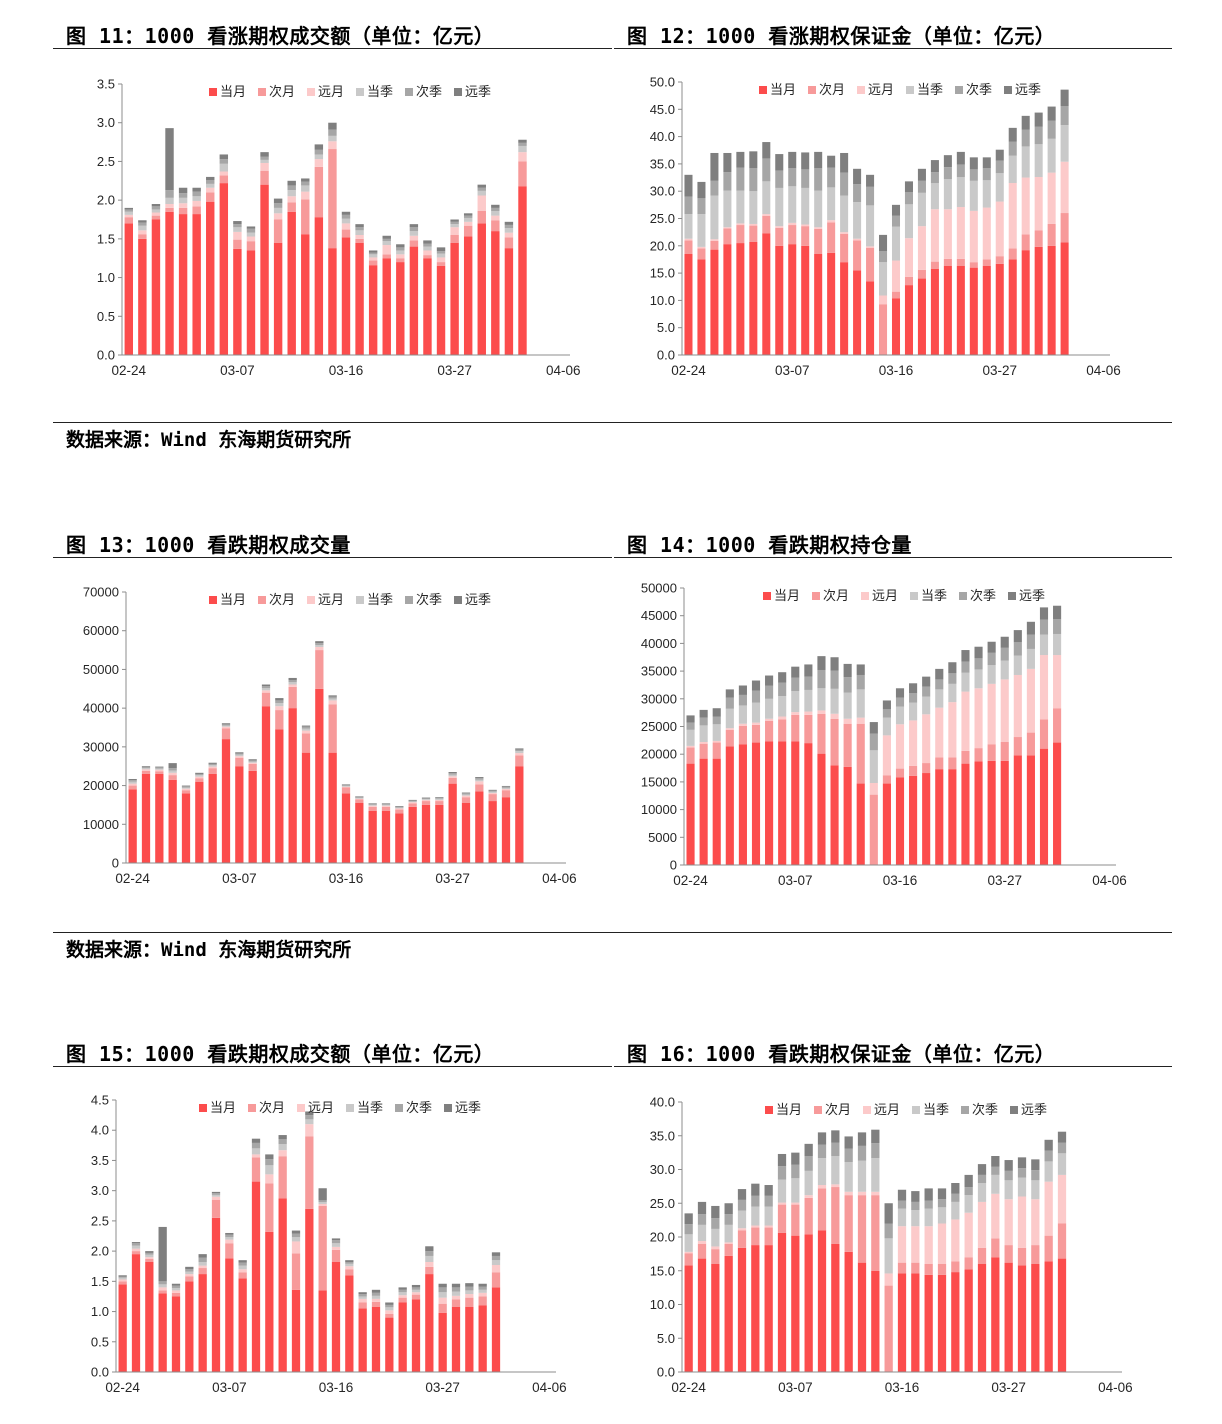 This screenshot has height=1424, width=1222. I want to click on x-tick-label: 04-06, so click(1109, 880).